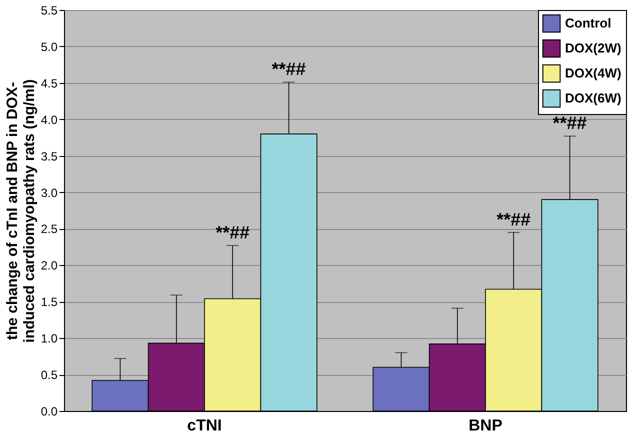  Describe the element at coordinates (588, 23) in the screenshot. I see `legend-label: Control` at that location.